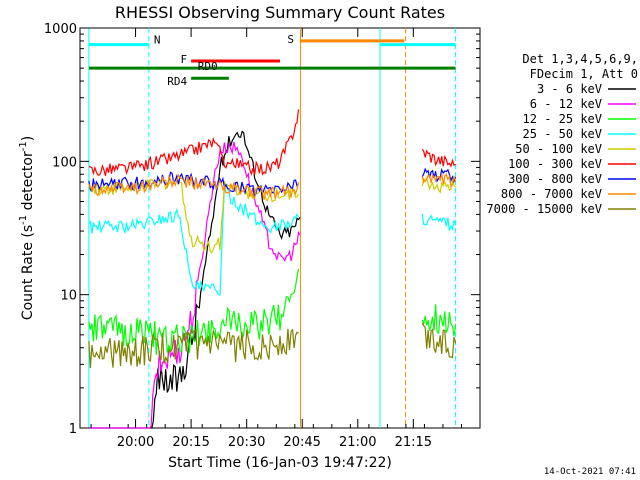  Describe the element at coordinates (73, 429) in the screenshot. I see `y-tick-label: 1` at that location.